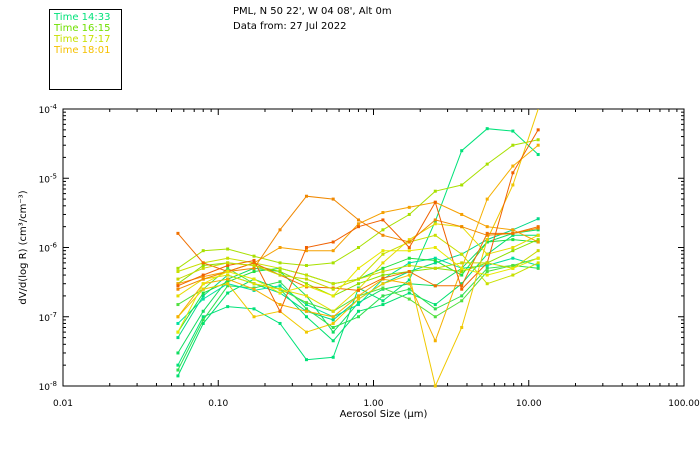  What do you see at coordinates (82, 28) in the screenshot?
I see `legend-entry-1615: Time 16:15` at bounding box center [82, 28].